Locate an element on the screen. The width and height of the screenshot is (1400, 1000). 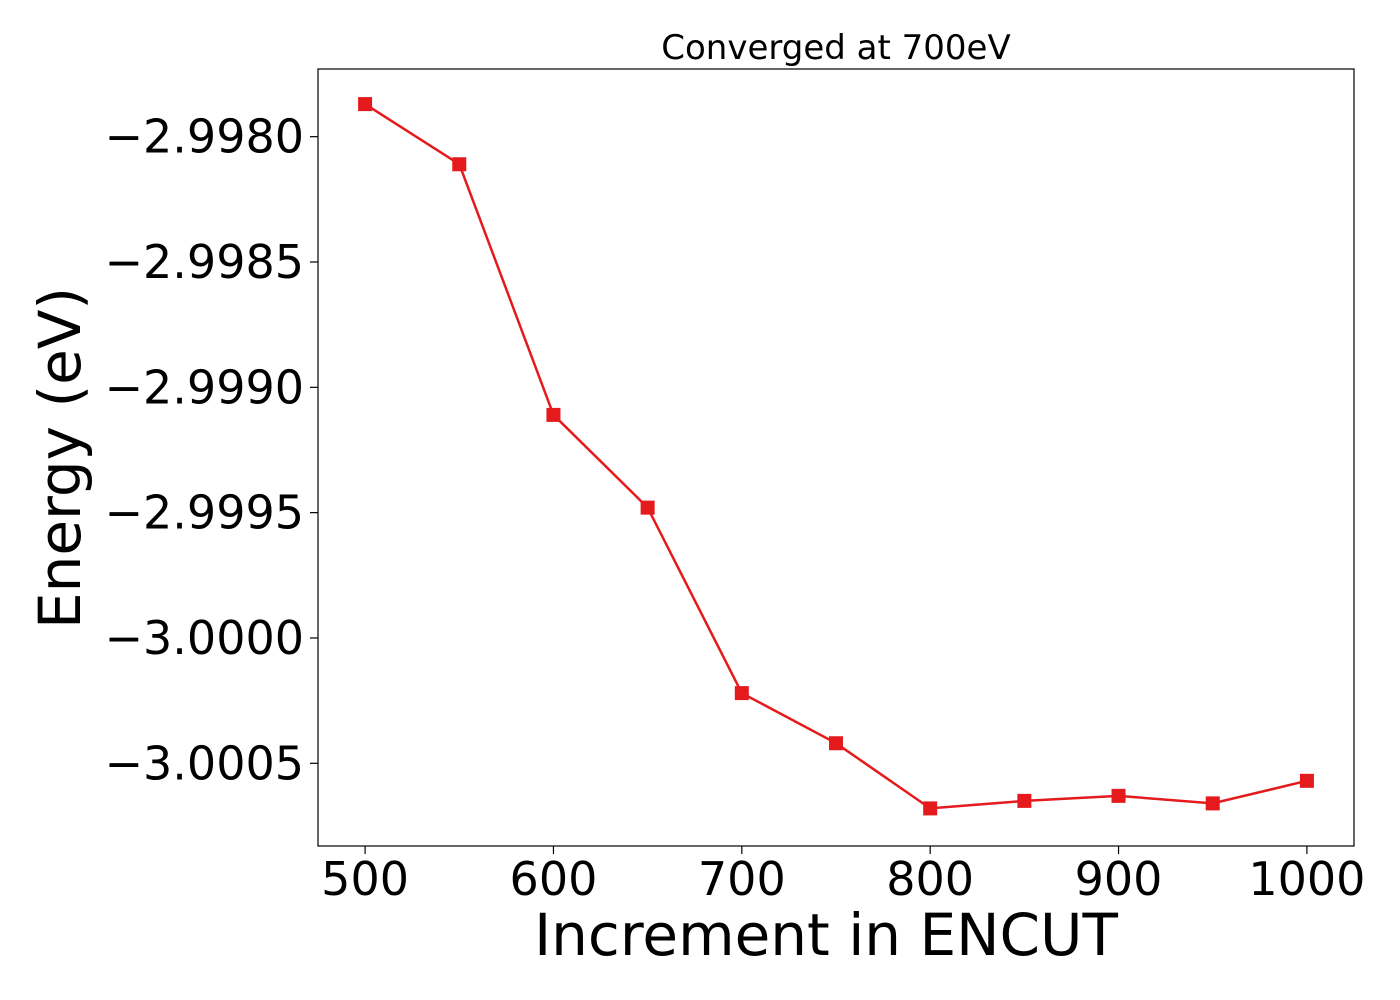
x-tick-label: 700 is located at coordinates (742, 879).